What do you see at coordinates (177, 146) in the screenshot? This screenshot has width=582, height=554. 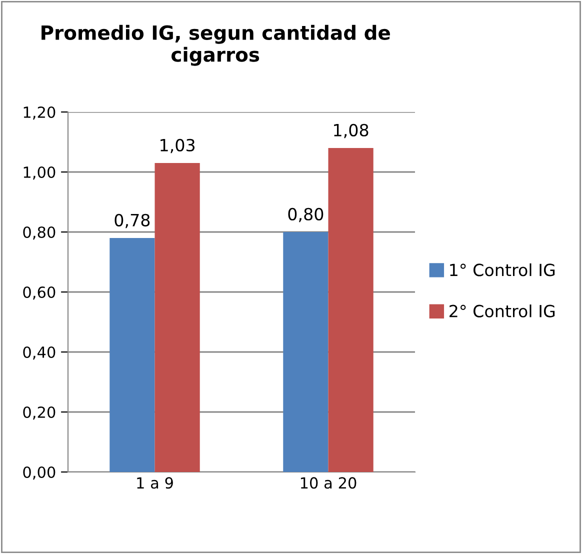 I see `data-label: 1,03` at bounding box center [177, 146].